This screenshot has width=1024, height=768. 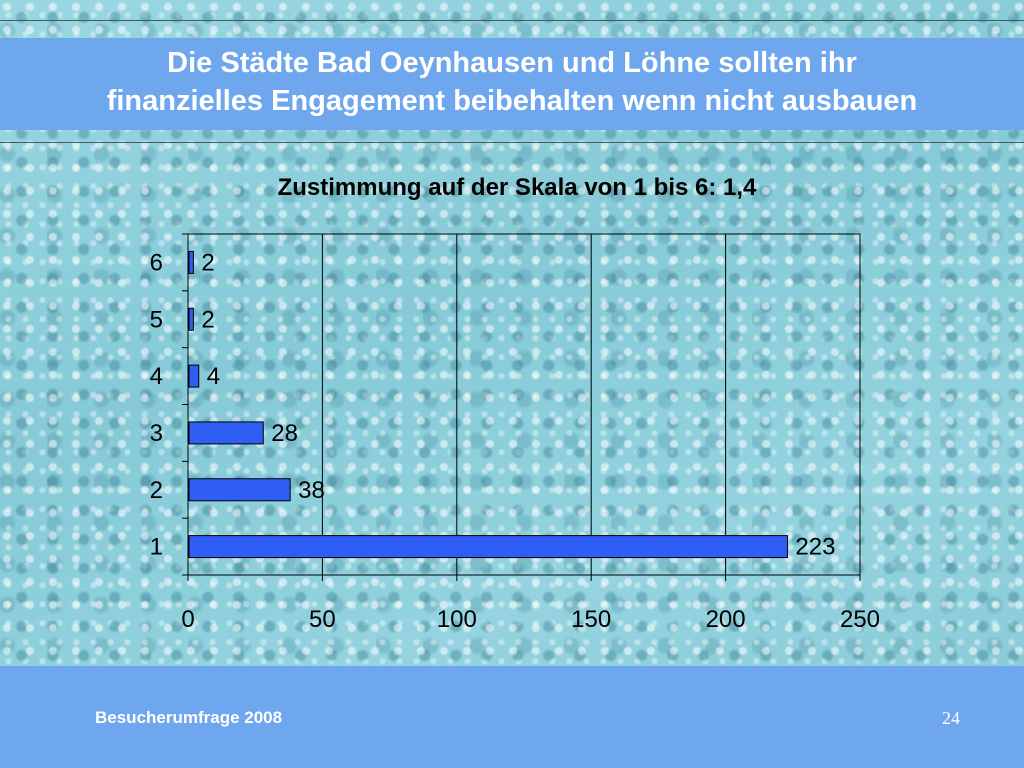 What do you see at coordinates (512, 20) in the screenshot?
I see `top-rule` at bounding box center [512, 20].